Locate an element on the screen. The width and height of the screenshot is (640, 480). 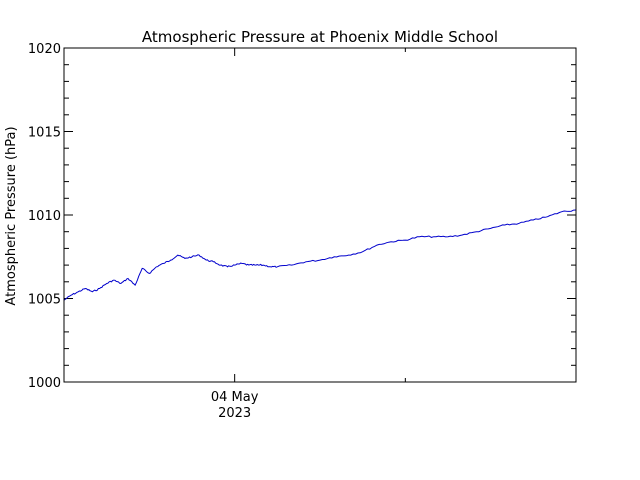
x-tick-label-year: 2023 is located at coordinates (234, 413).